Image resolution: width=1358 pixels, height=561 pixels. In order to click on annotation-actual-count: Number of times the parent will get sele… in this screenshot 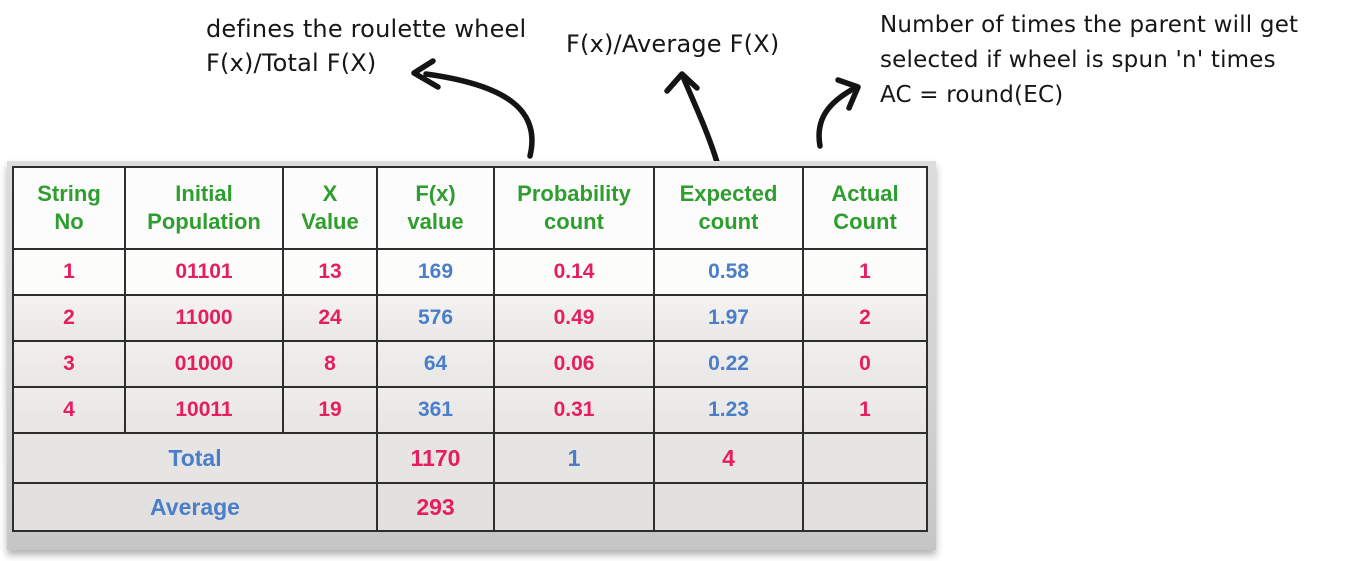, I will do `click(1089, 60)`.